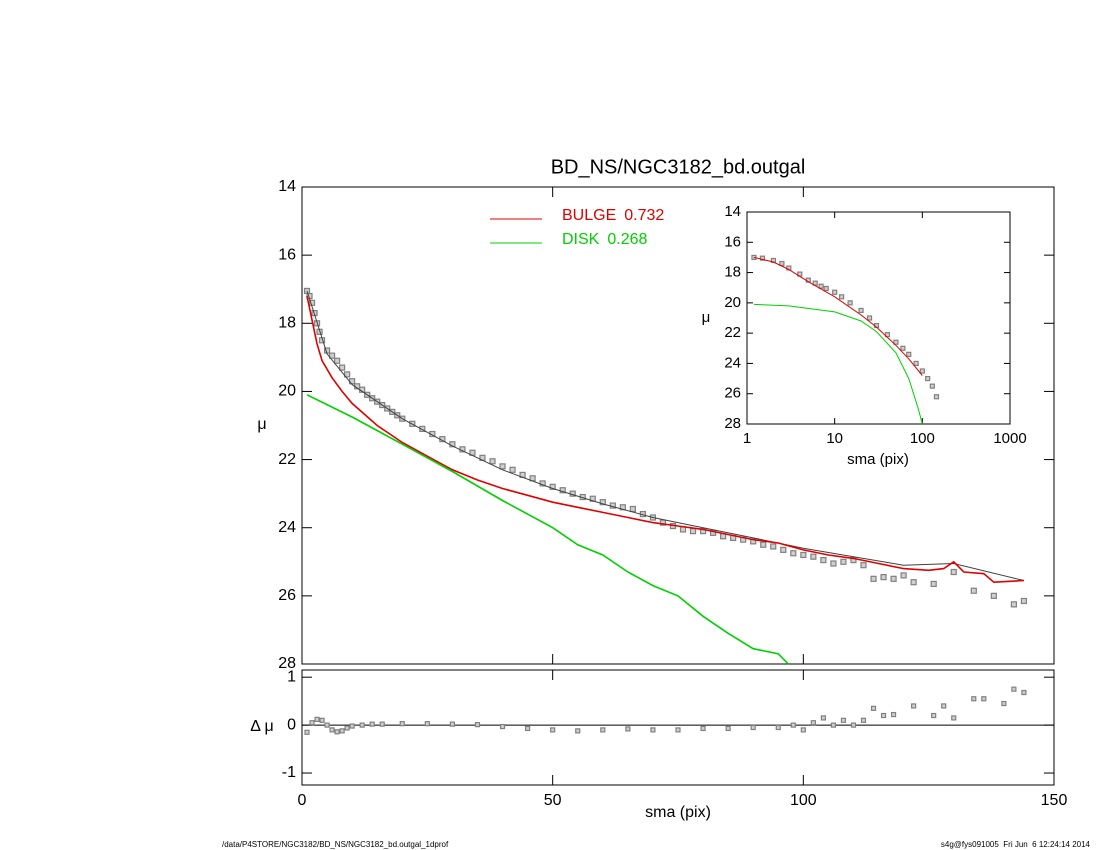 The width and height of the screenshot is (1100, 850). What do you see at coordinates (261, 424) in the screenshot?
I see `y-axis-label: μ` at bounding box center [261, 424].